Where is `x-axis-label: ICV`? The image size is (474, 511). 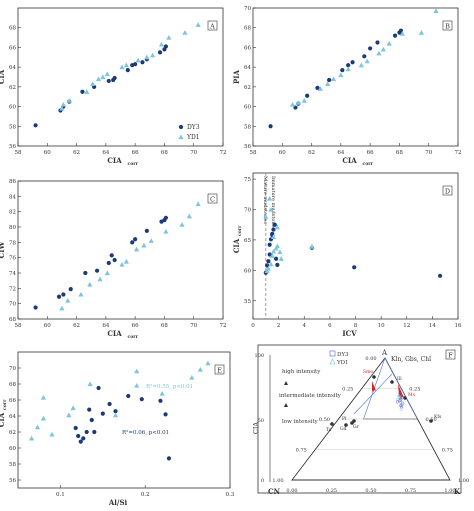 x-axis-label: ICV is located at coordinates (349, 333).